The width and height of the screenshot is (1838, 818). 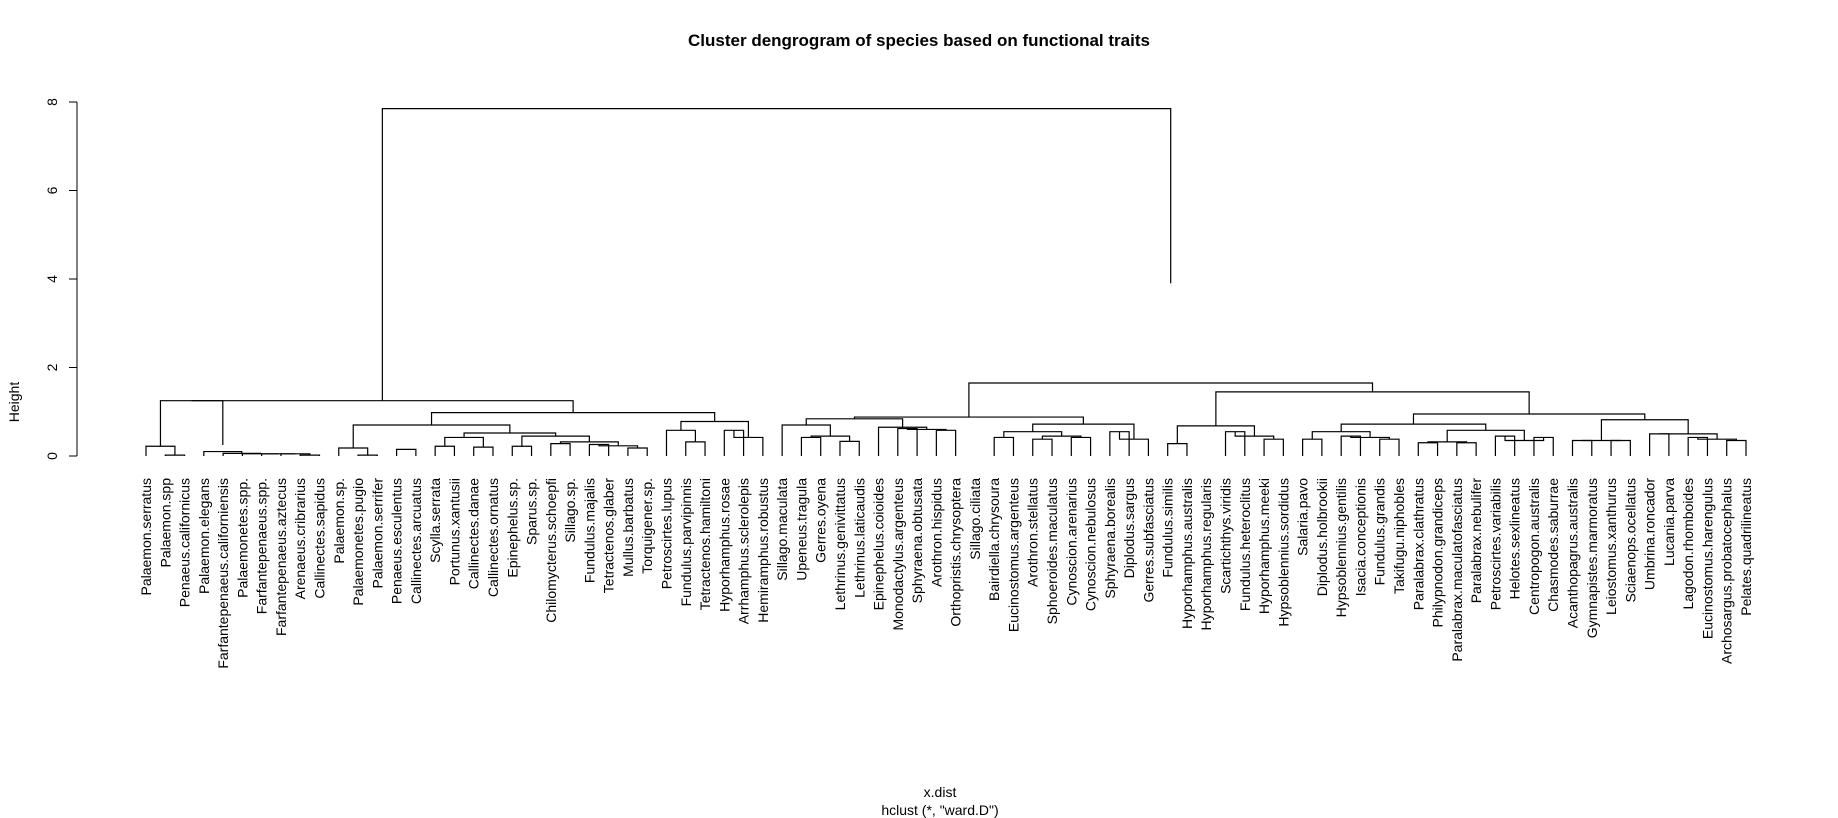 I want to click on leaf-label: Salaria.pavo, so click(x=1303, y=517).